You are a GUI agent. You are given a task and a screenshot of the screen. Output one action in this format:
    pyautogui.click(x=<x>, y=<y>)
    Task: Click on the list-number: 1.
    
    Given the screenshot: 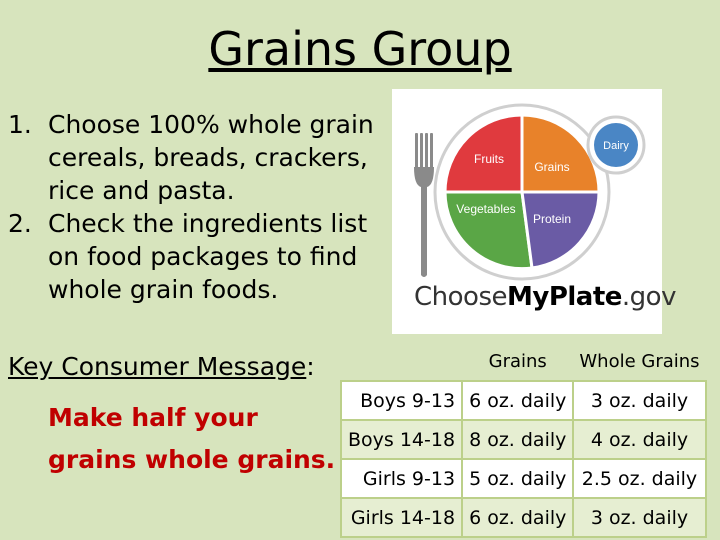 What is the action you would take?
    pyautogui.click(x=20, y=124)
    